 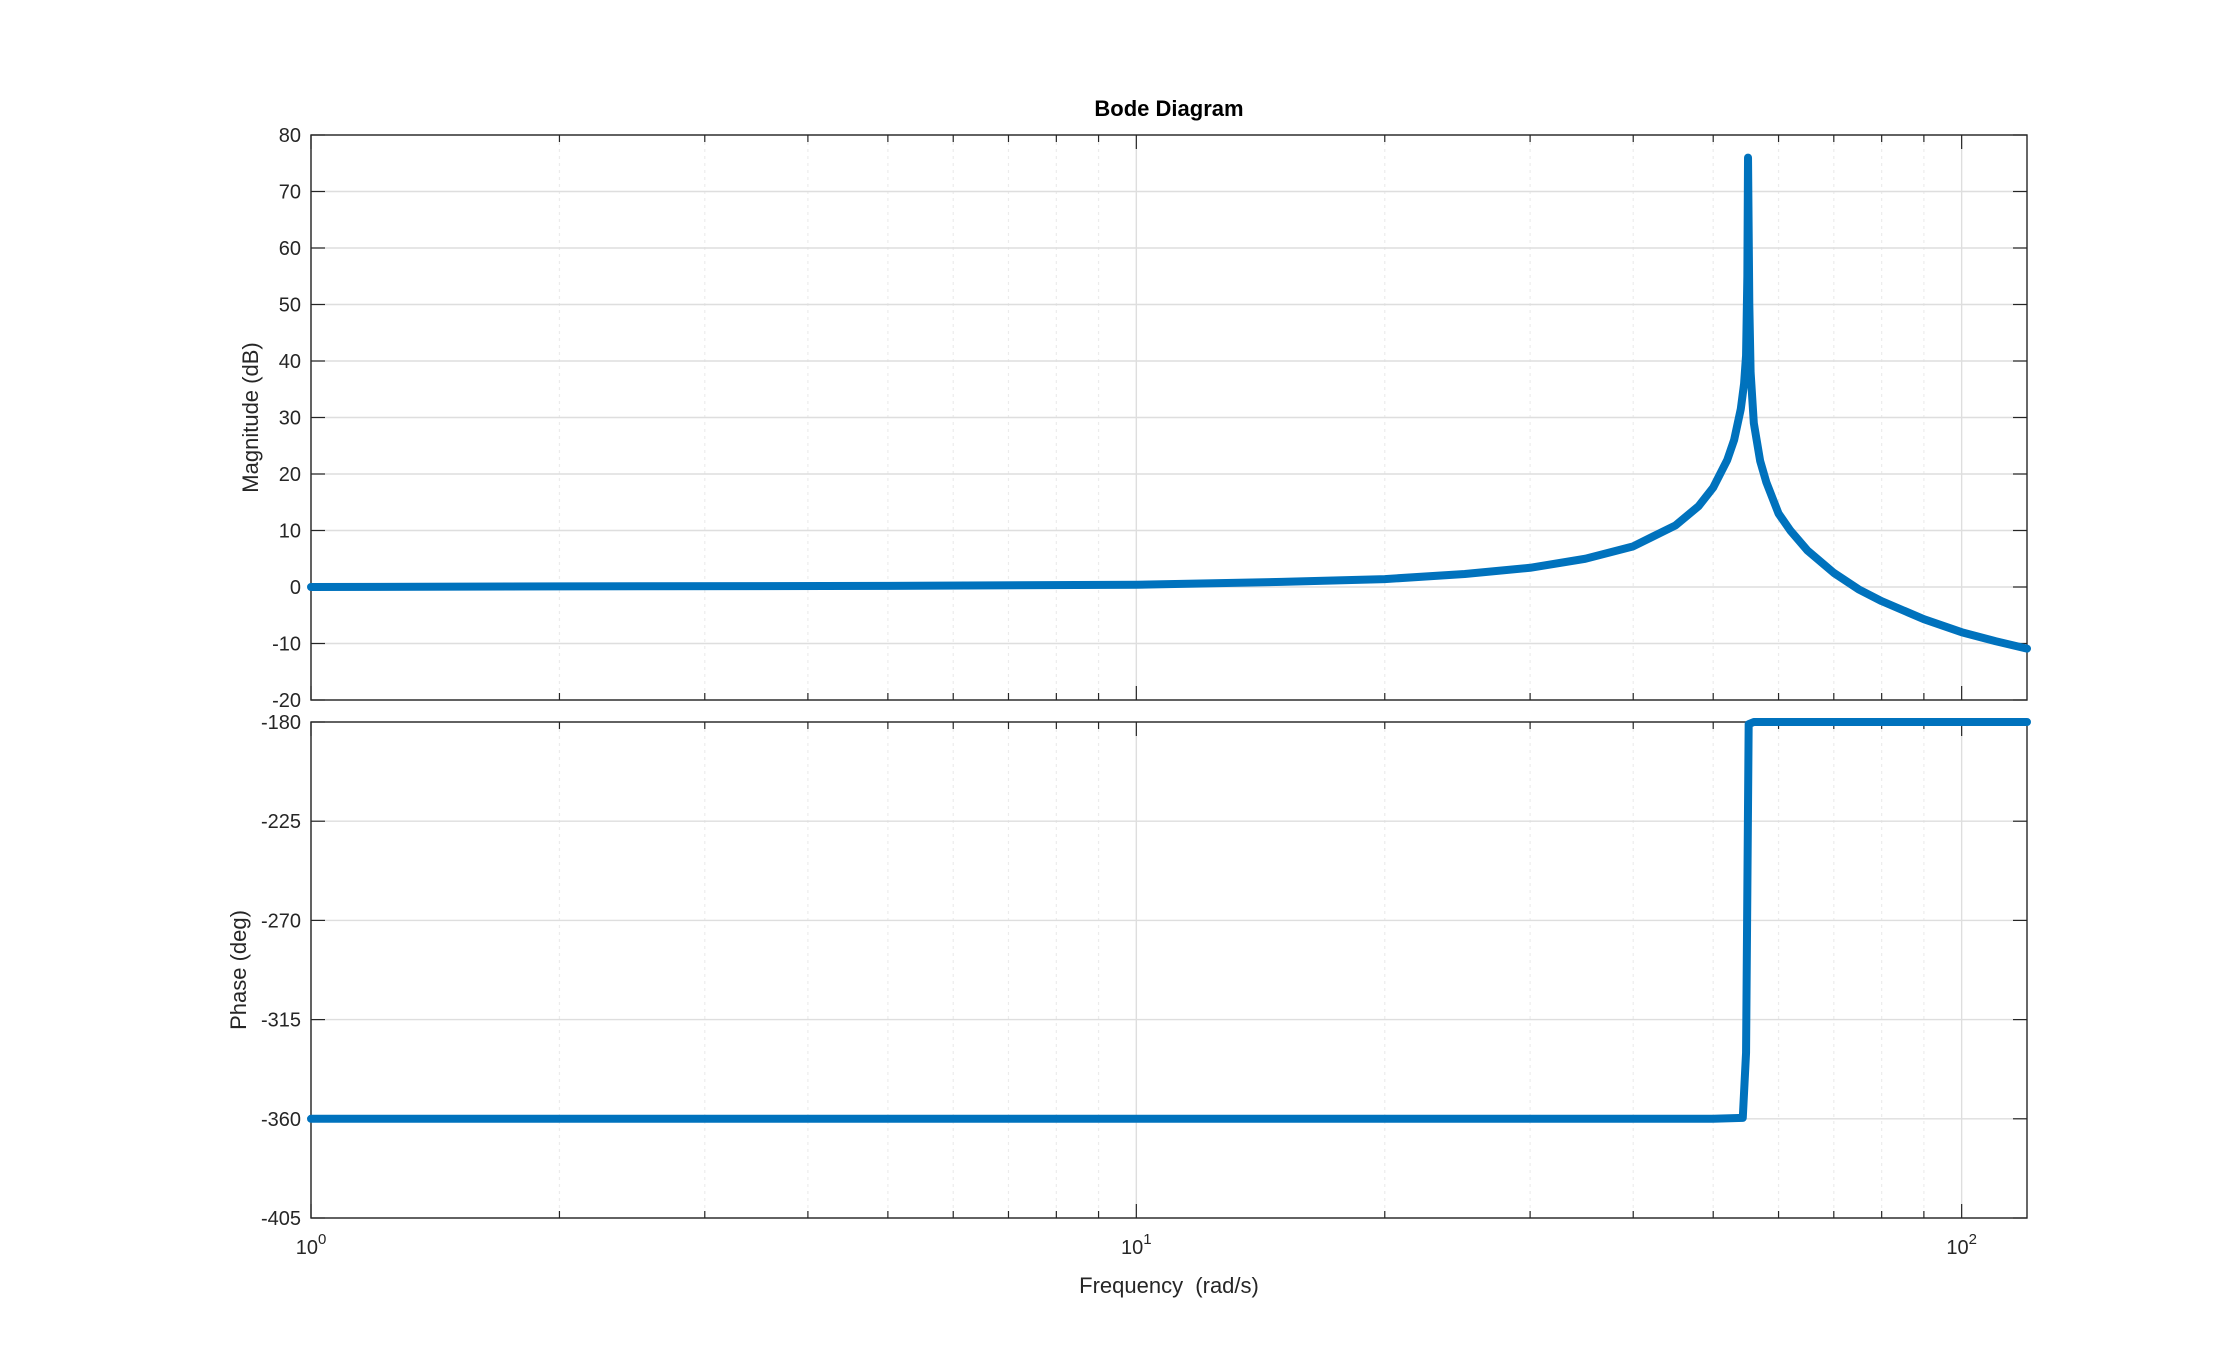 I want to click on y-tick-label: -10, so click(x=286, y=645).